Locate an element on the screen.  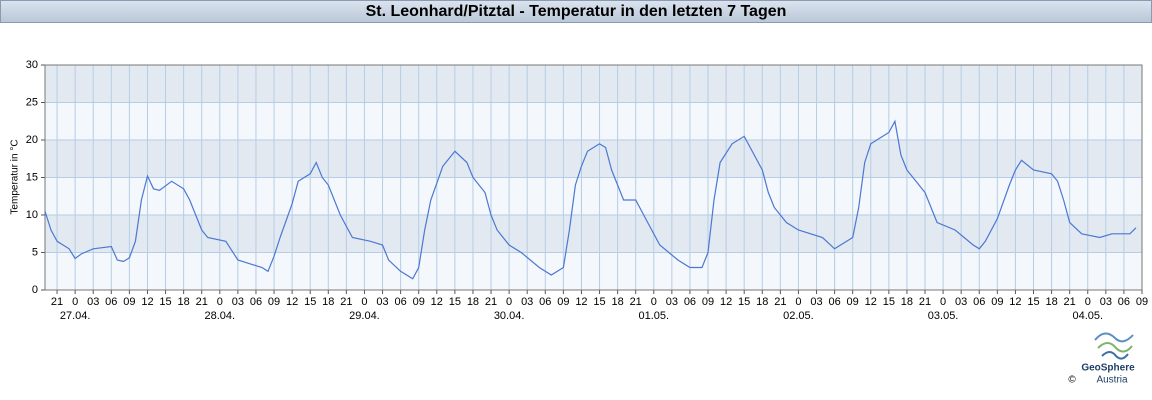
y-tick-label: 0 is located at coordinates (35, 290).